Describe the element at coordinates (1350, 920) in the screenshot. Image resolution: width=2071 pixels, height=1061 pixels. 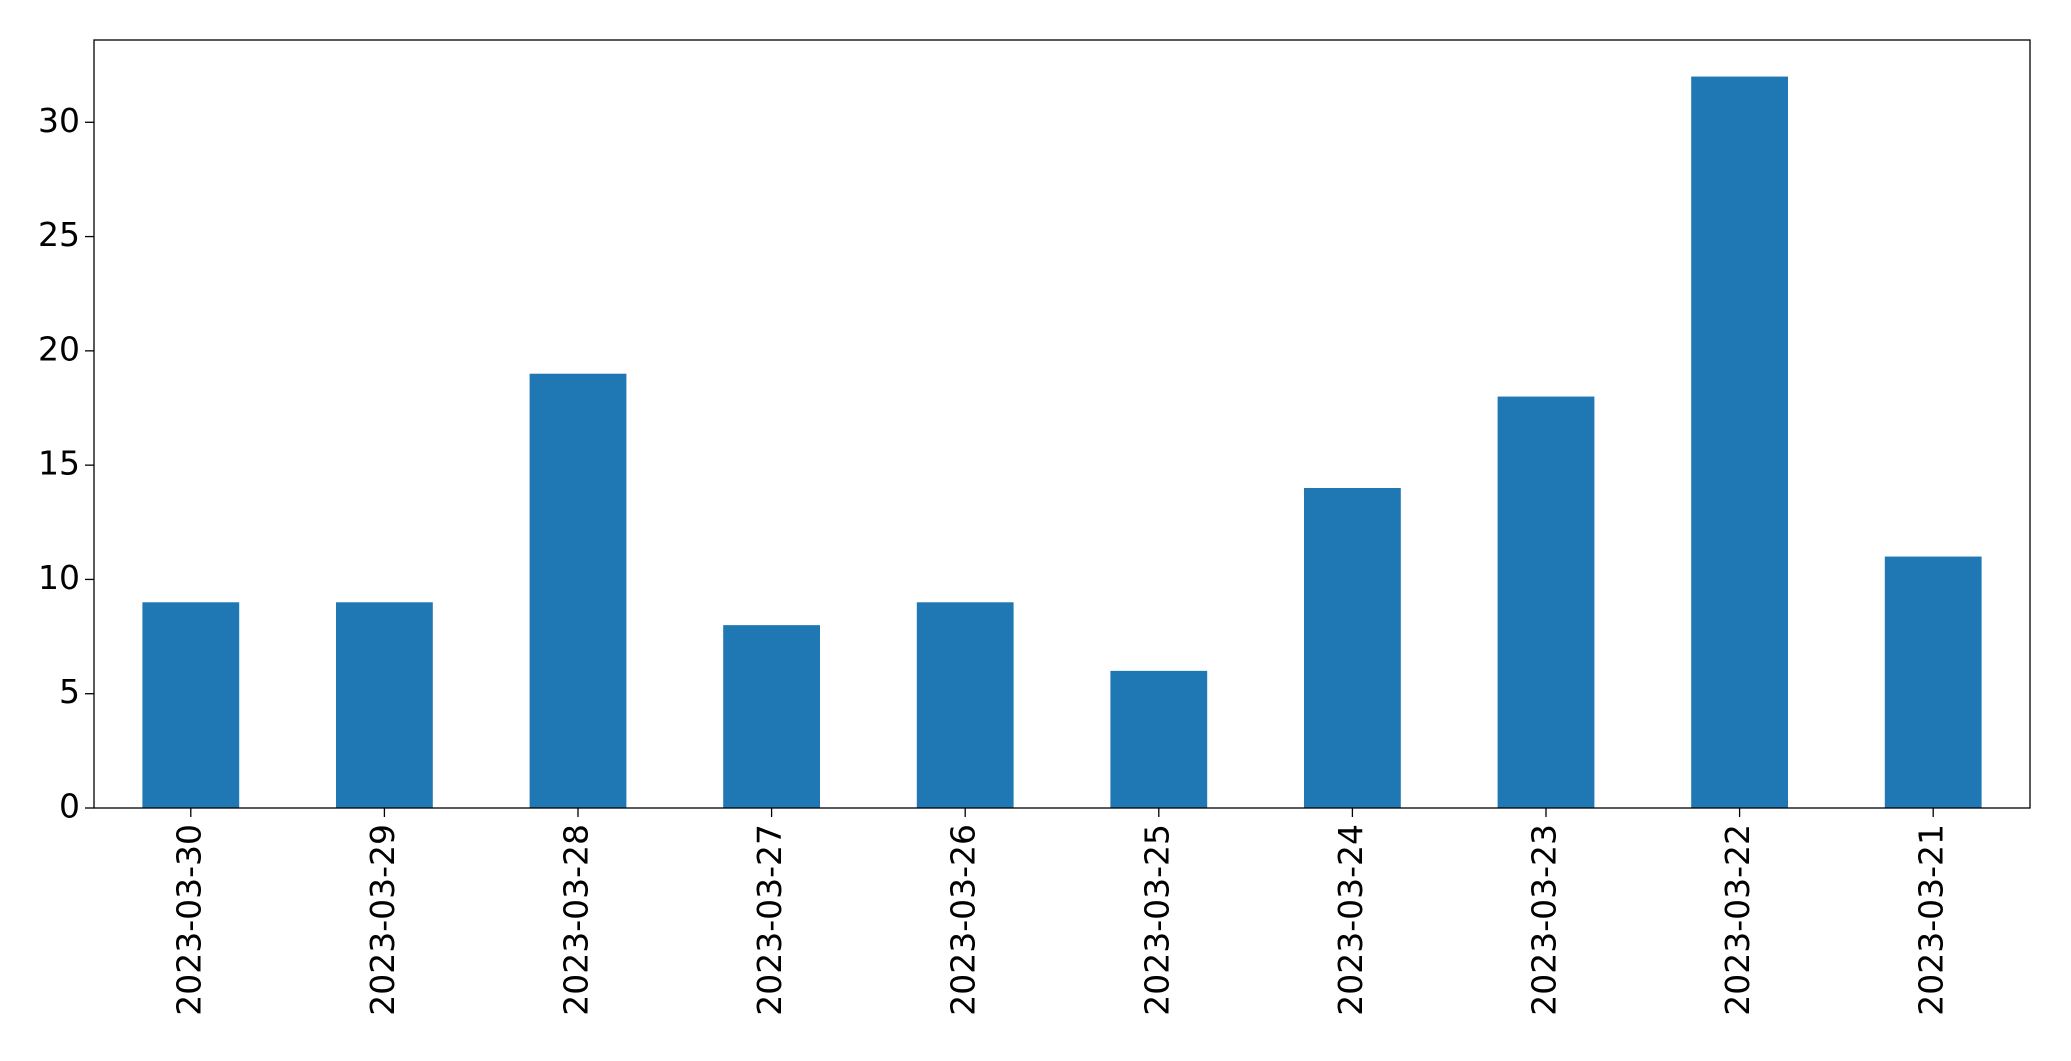
I see `x-tick-label: 2023-03-24` at that location.